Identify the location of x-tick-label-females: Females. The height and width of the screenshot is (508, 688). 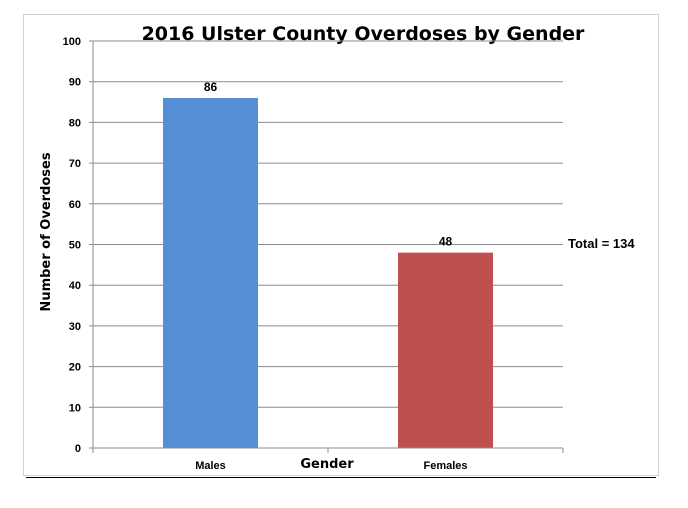
(445, 466).